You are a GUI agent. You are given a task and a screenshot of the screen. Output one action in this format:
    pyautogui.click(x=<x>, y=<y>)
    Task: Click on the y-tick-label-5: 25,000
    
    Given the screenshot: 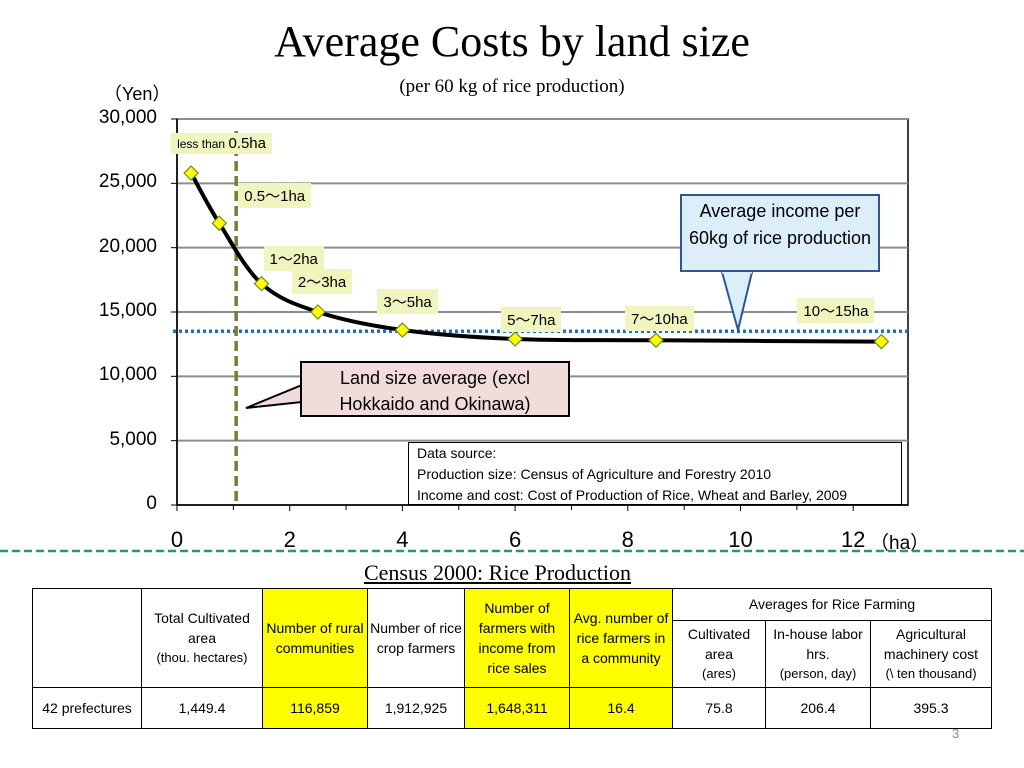 What is the action you would take?
    pyautogui.click(x=127, y=182)
    